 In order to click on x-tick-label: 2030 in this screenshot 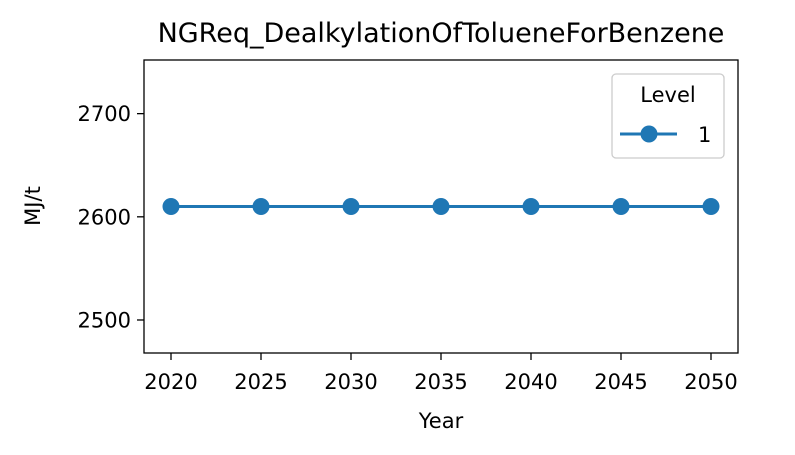, I will do `click(350, 382)`.